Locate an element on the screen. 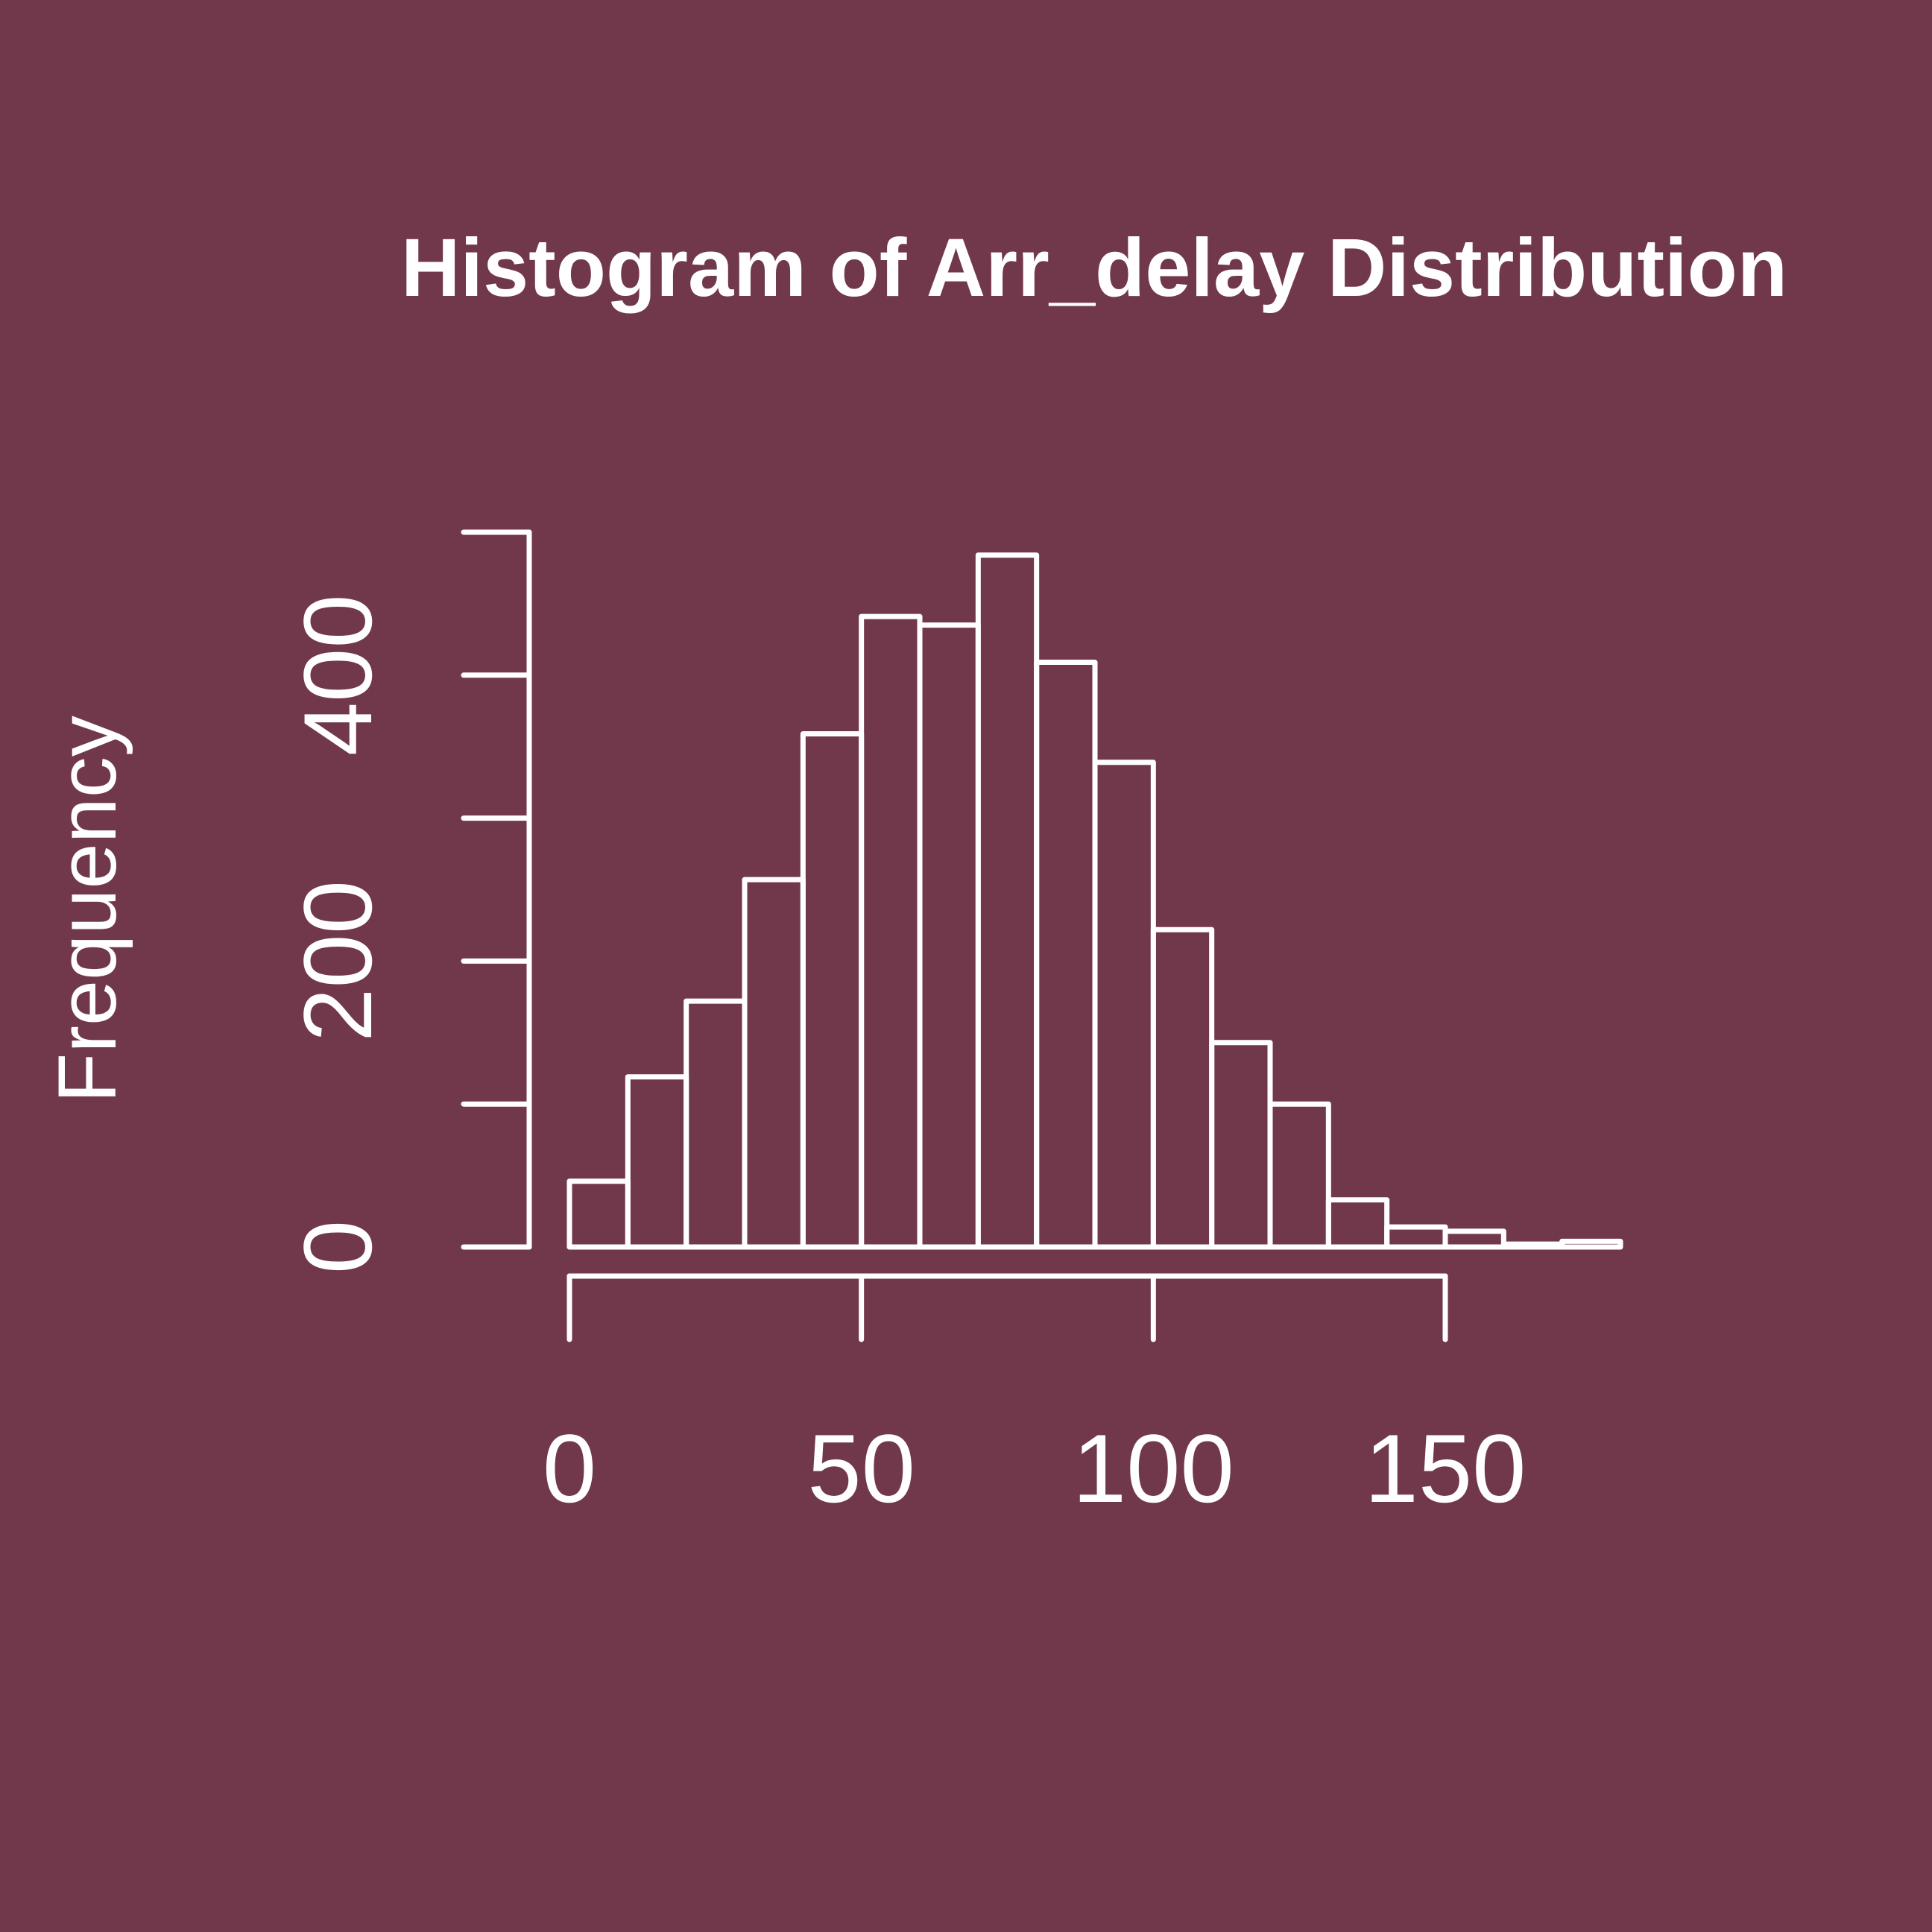 Image resolution: width=1932 pixels, height=1932 pixels. x-tick-label: 0 is located at coordinates (569, 1468).